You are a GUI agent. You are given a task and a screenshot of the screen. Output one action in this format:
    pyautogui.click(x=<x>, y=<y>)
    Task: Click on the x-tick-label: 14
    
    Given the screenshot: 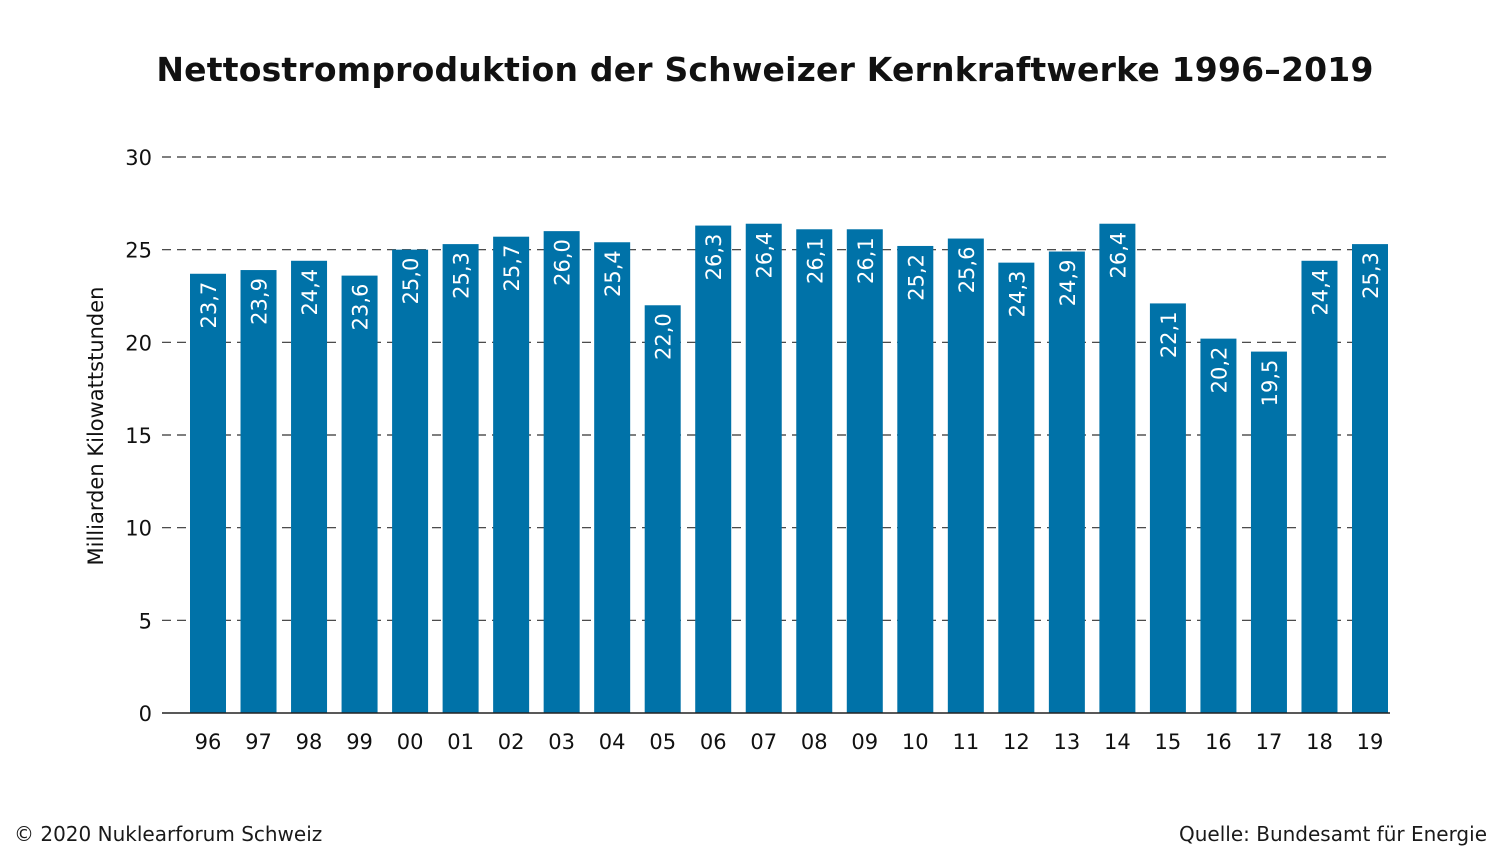 What is the action you would take?
    pyautogui.click(x=1117, y=742)
    